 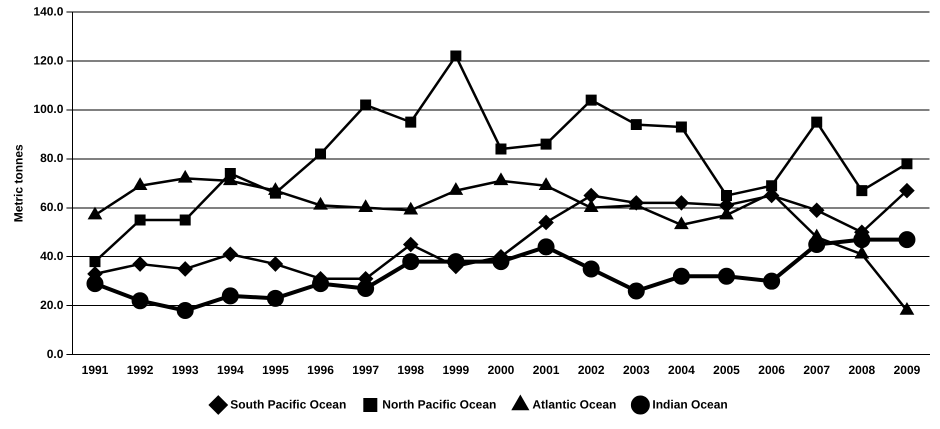 What do you see at coordinates (288, 404) in the screenshot?
I see `legend-label: South Pacific Ocean` at bounding box center [288, 404].